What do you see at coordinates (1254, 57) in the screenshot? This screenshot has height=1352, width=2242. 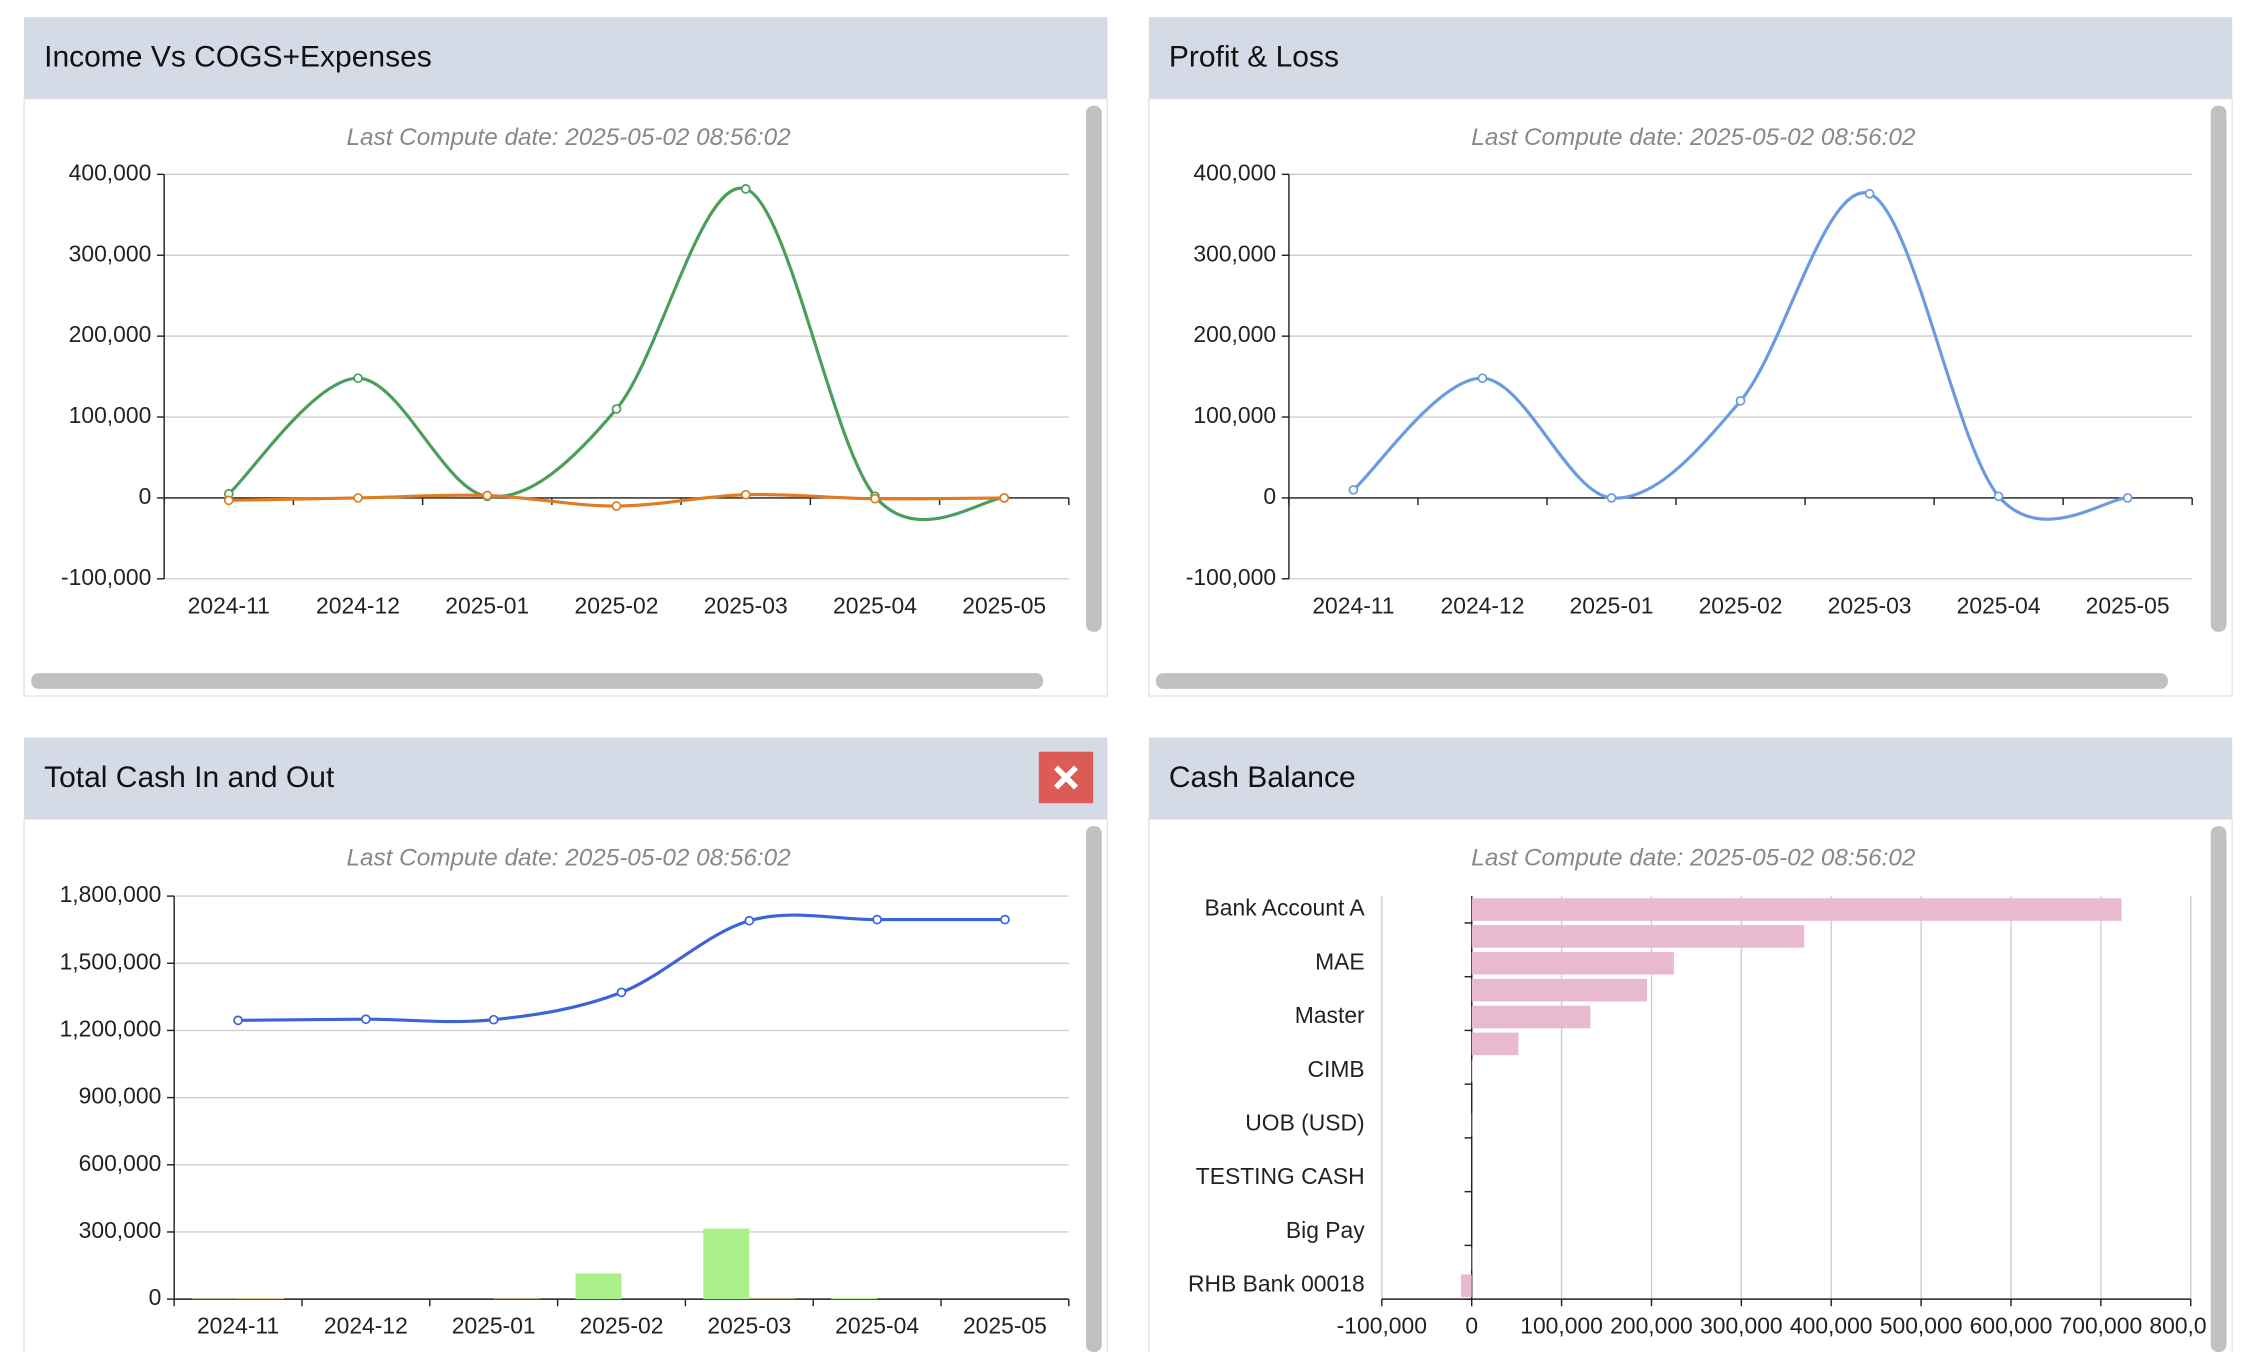 I see `panel-title: Profit & Loss` at bounding box center [1254, 57].